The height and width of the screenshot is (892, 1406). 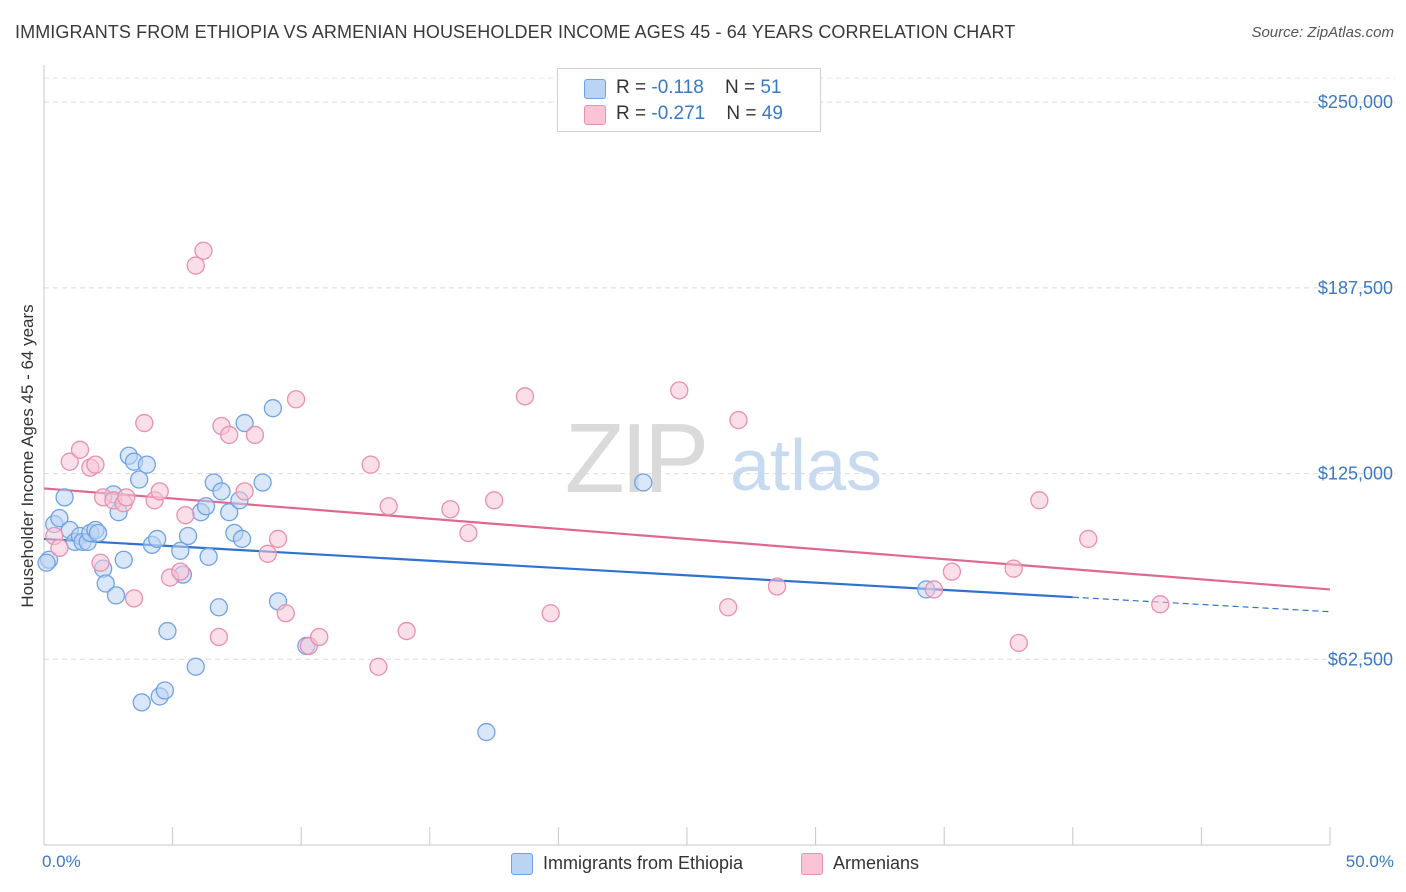 I want to click on watermark: ZIP atlas, so click(x=723, y=458).